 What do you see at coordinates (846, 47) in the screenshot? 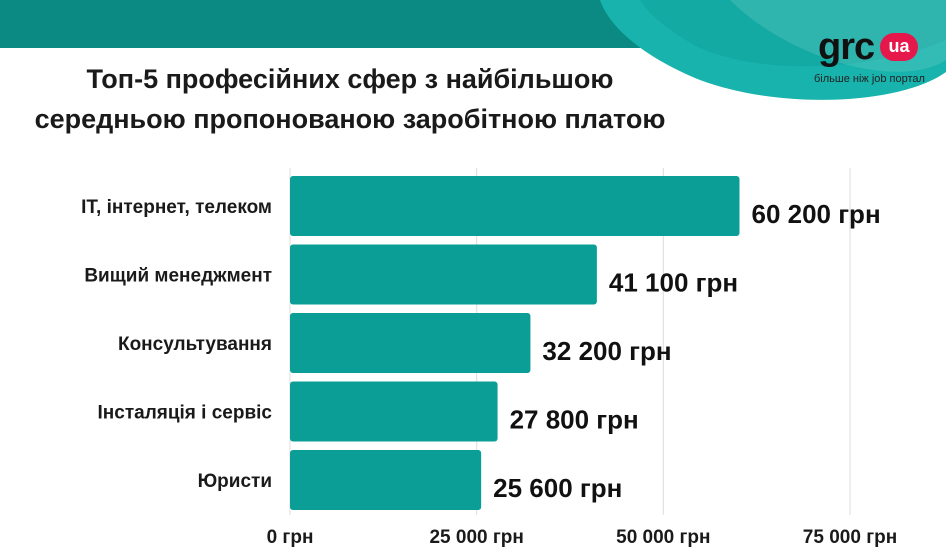
I see `logo-text: grc` at bounding box center [846, 47].